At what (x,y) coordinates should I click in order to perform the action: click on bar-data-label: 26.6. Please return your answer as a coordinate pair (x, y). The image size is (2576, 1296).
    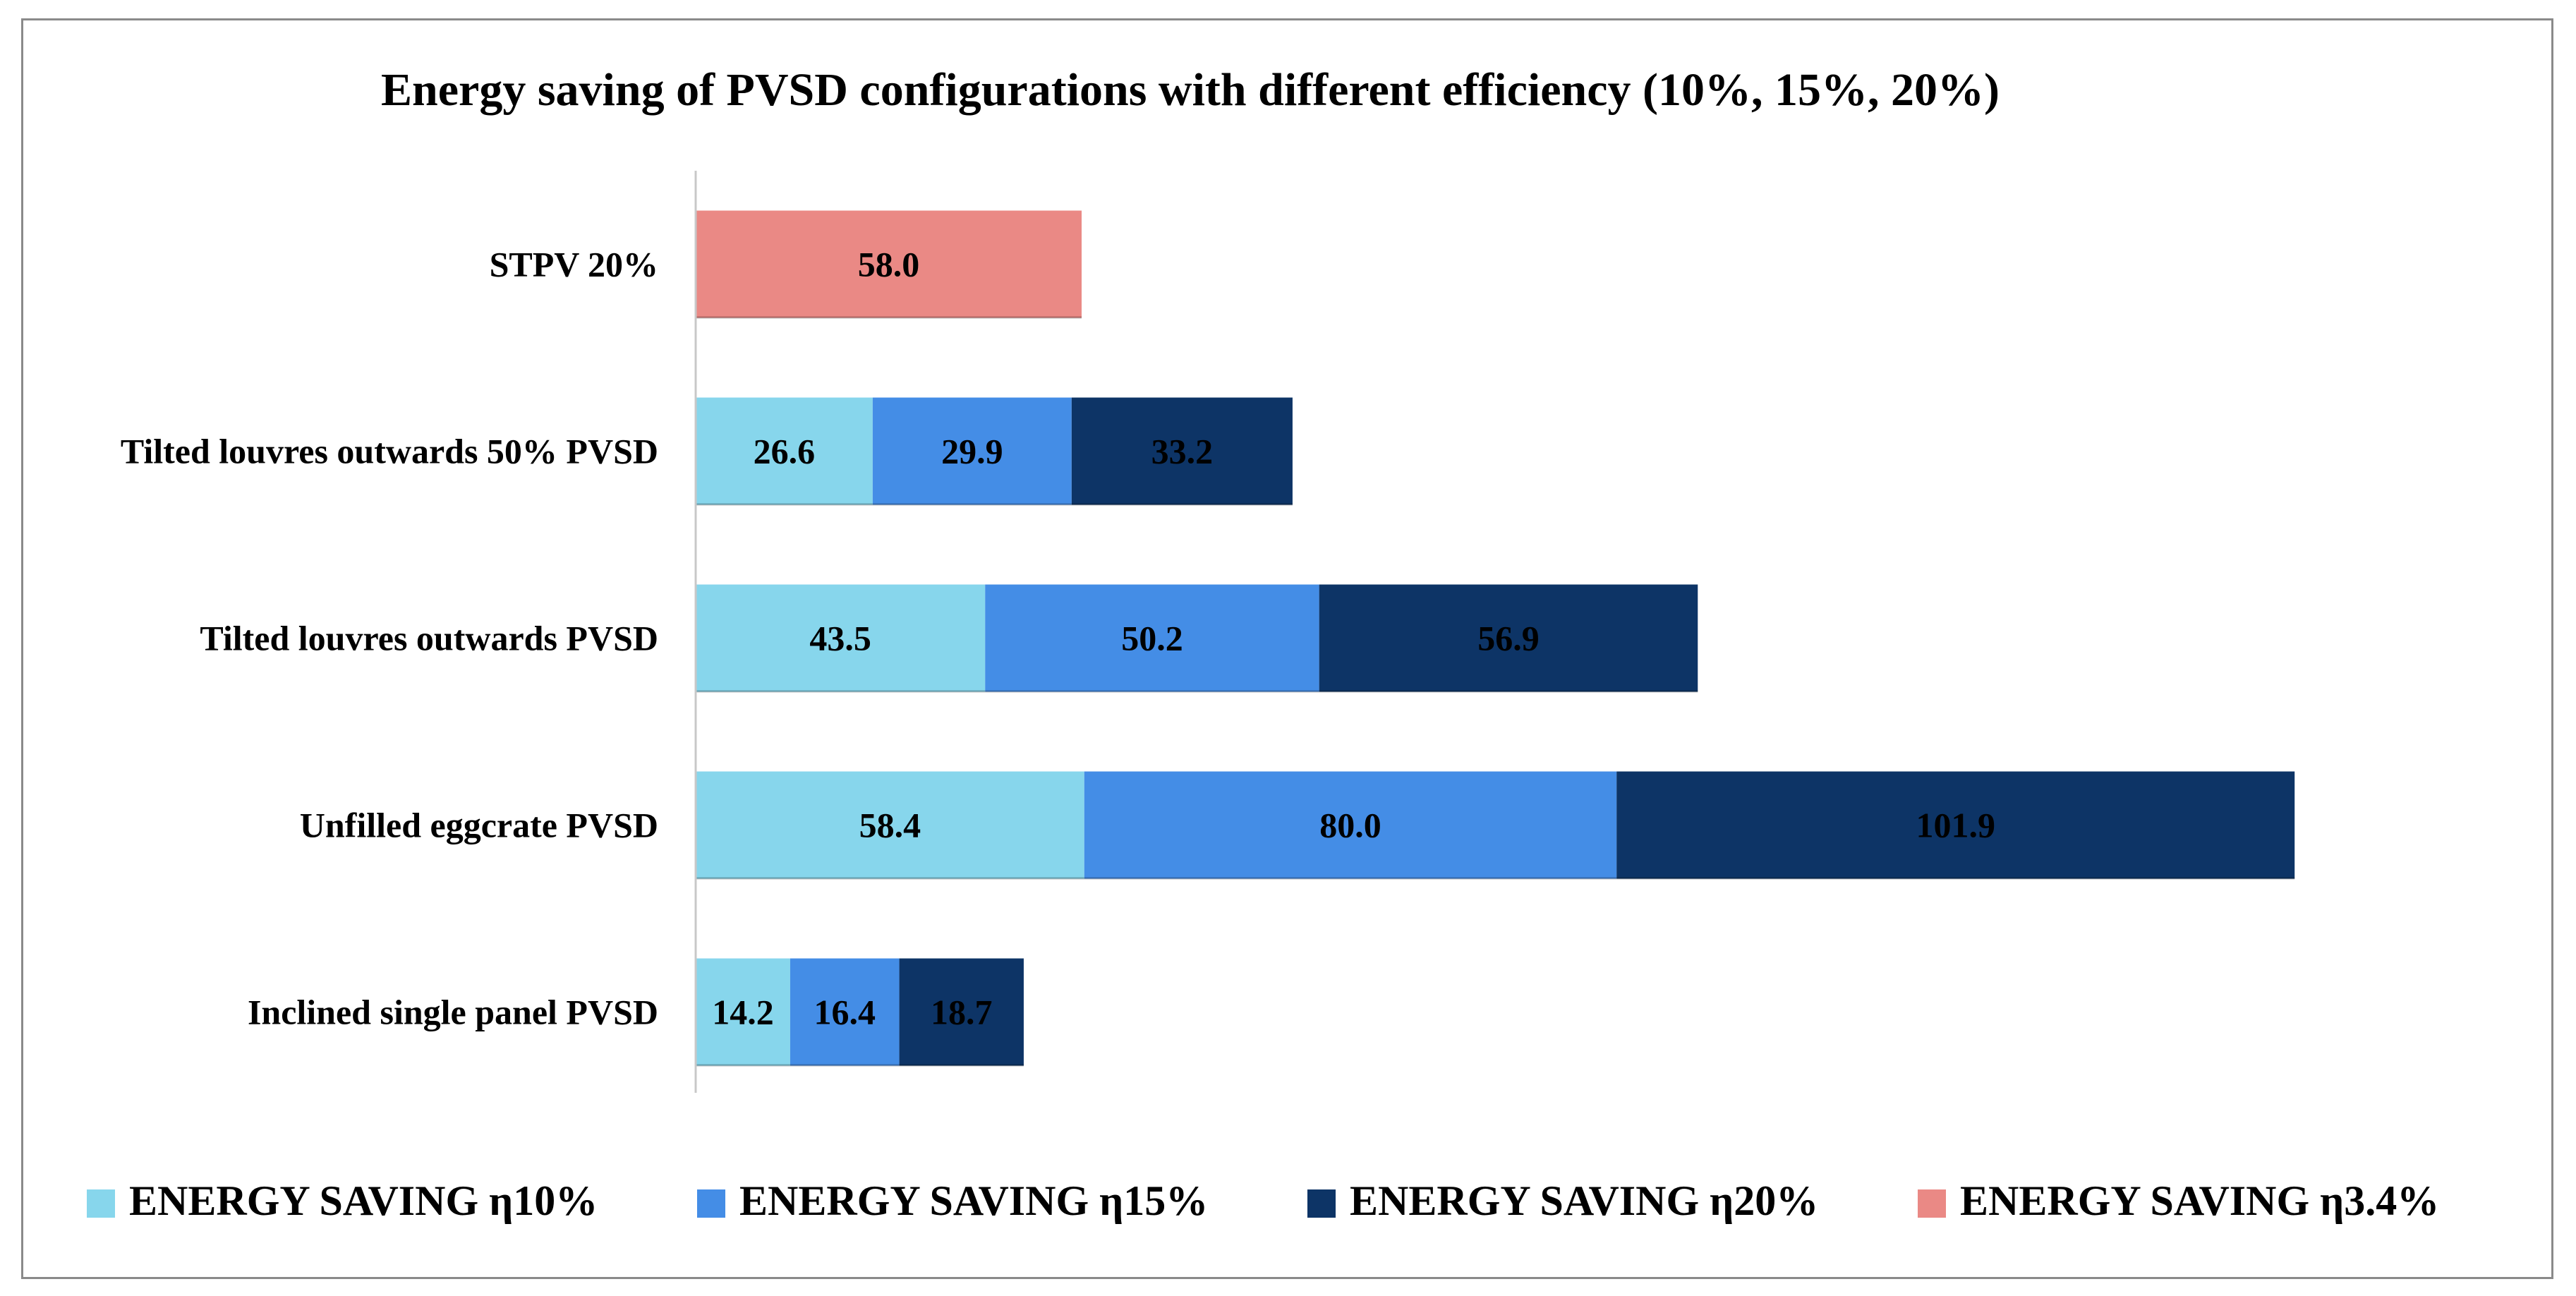
    Looking at the image, I should click on (785, 452).